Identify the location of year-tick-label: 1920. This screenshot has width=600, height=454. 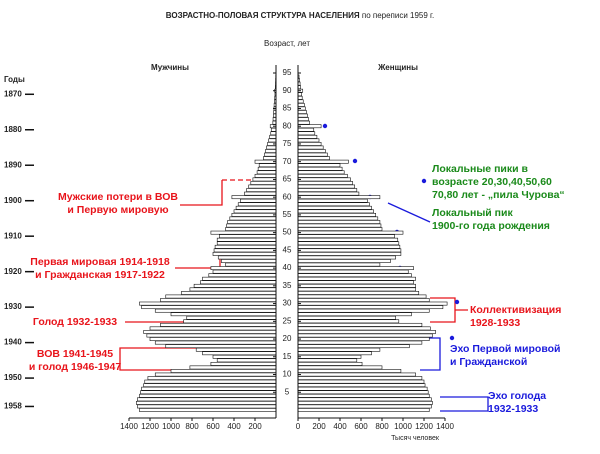
(13, 271).